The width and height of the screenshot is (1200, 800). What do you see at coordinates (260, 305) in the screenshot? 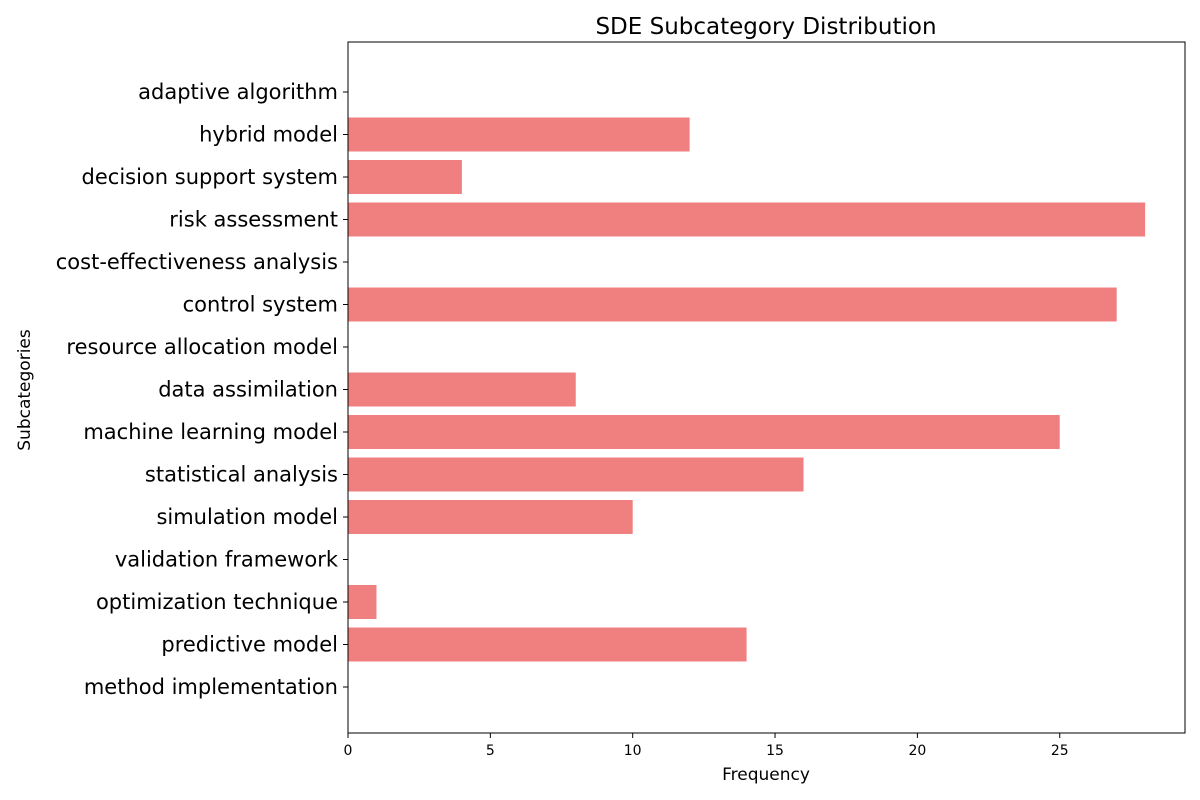
I see `y-tick-label: control system` at bounding box center [260, 305].